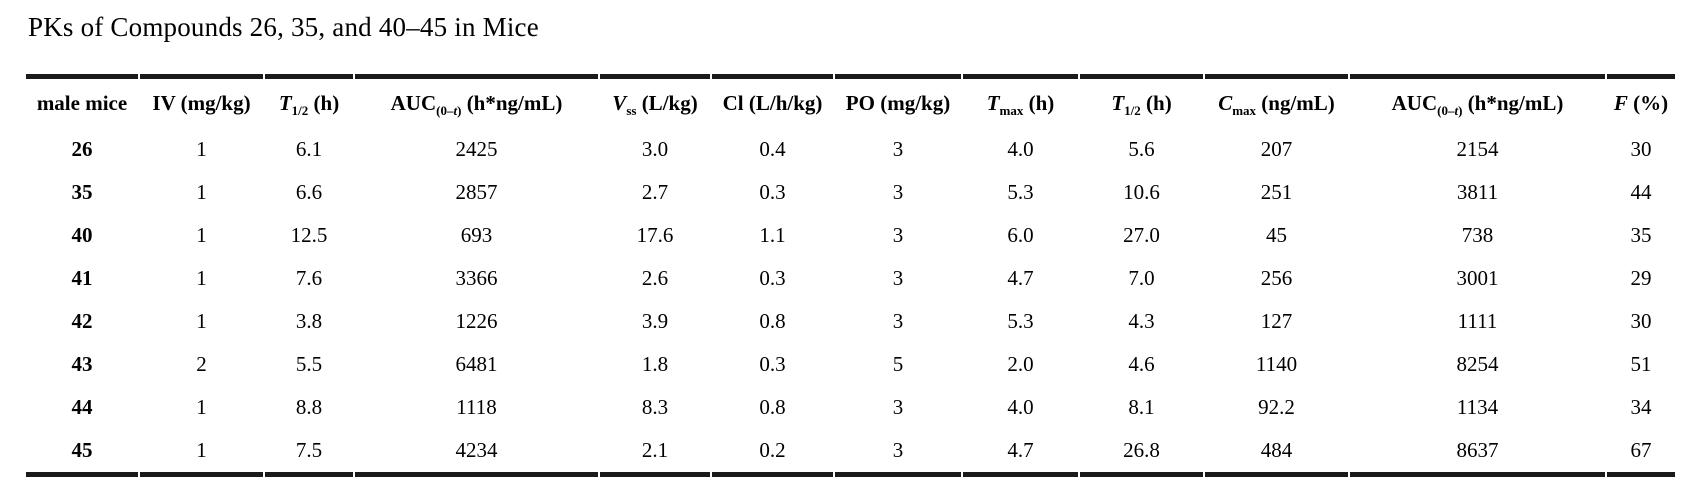  What do you see at coordinates (850, 149) in the screenshot?
I see `table-row-26: 26 1 6.1 2425 3.0 0.4 3 4.0 5.6 207 2154 30` at bounding box center [850, 149].